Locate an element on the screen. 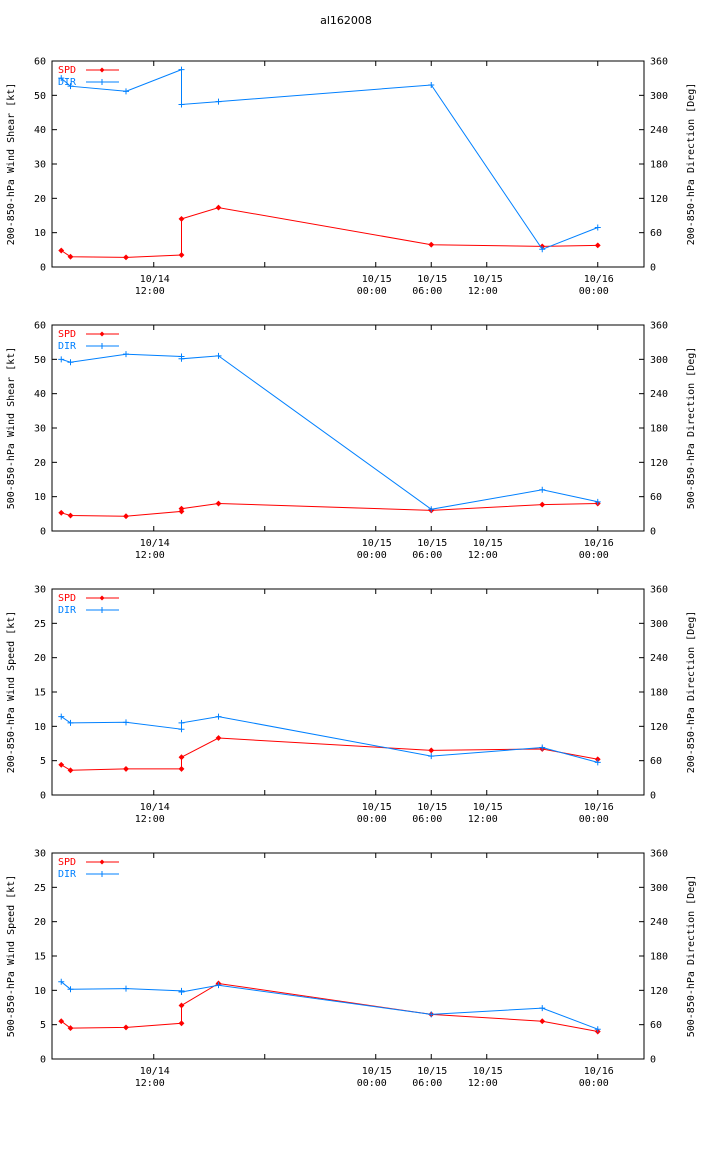 The image size is (704, 1156). y-right-tick-label: 300 is located at coordinates (659, 96).